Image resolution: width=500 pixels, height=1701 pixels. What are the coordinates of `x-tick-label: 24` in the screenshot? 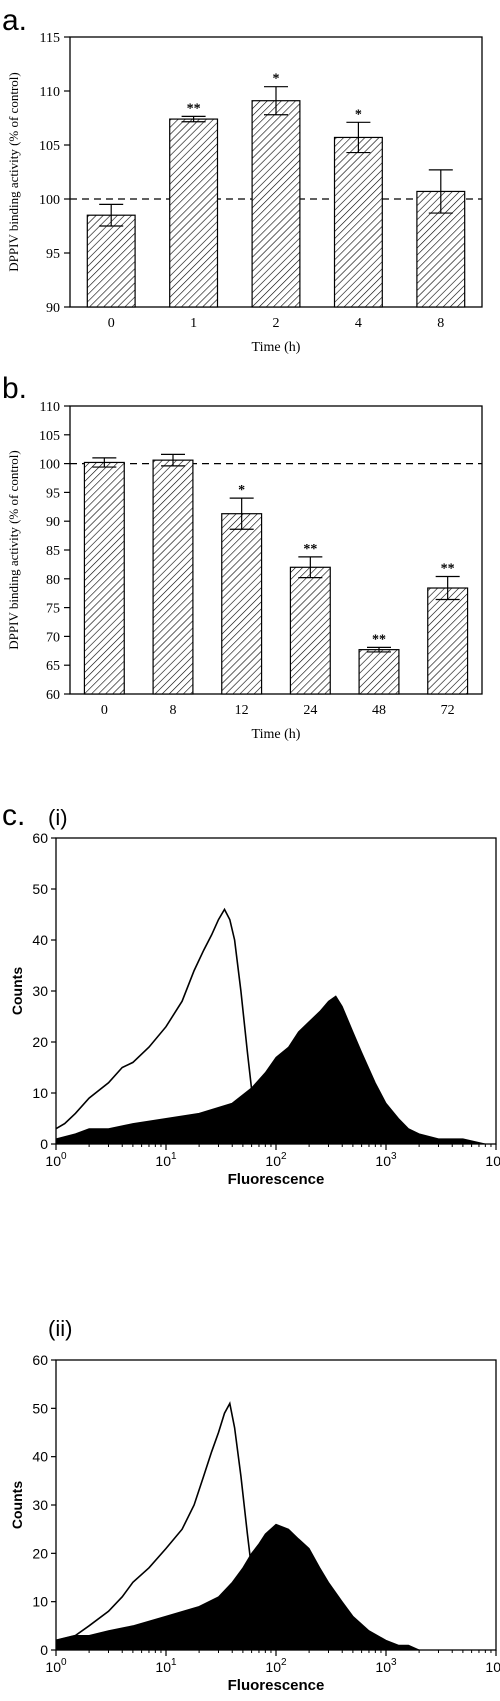 It's located at (310, 710).